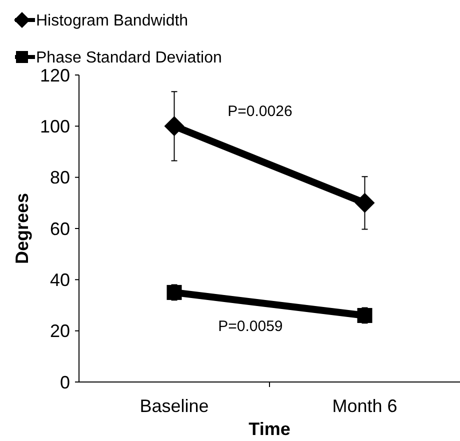 This screenshot has height=441, width=460. Describe the element at coordinates (365, 406) in the screenshot. I see `x-tick-label: Month 6` at that location.